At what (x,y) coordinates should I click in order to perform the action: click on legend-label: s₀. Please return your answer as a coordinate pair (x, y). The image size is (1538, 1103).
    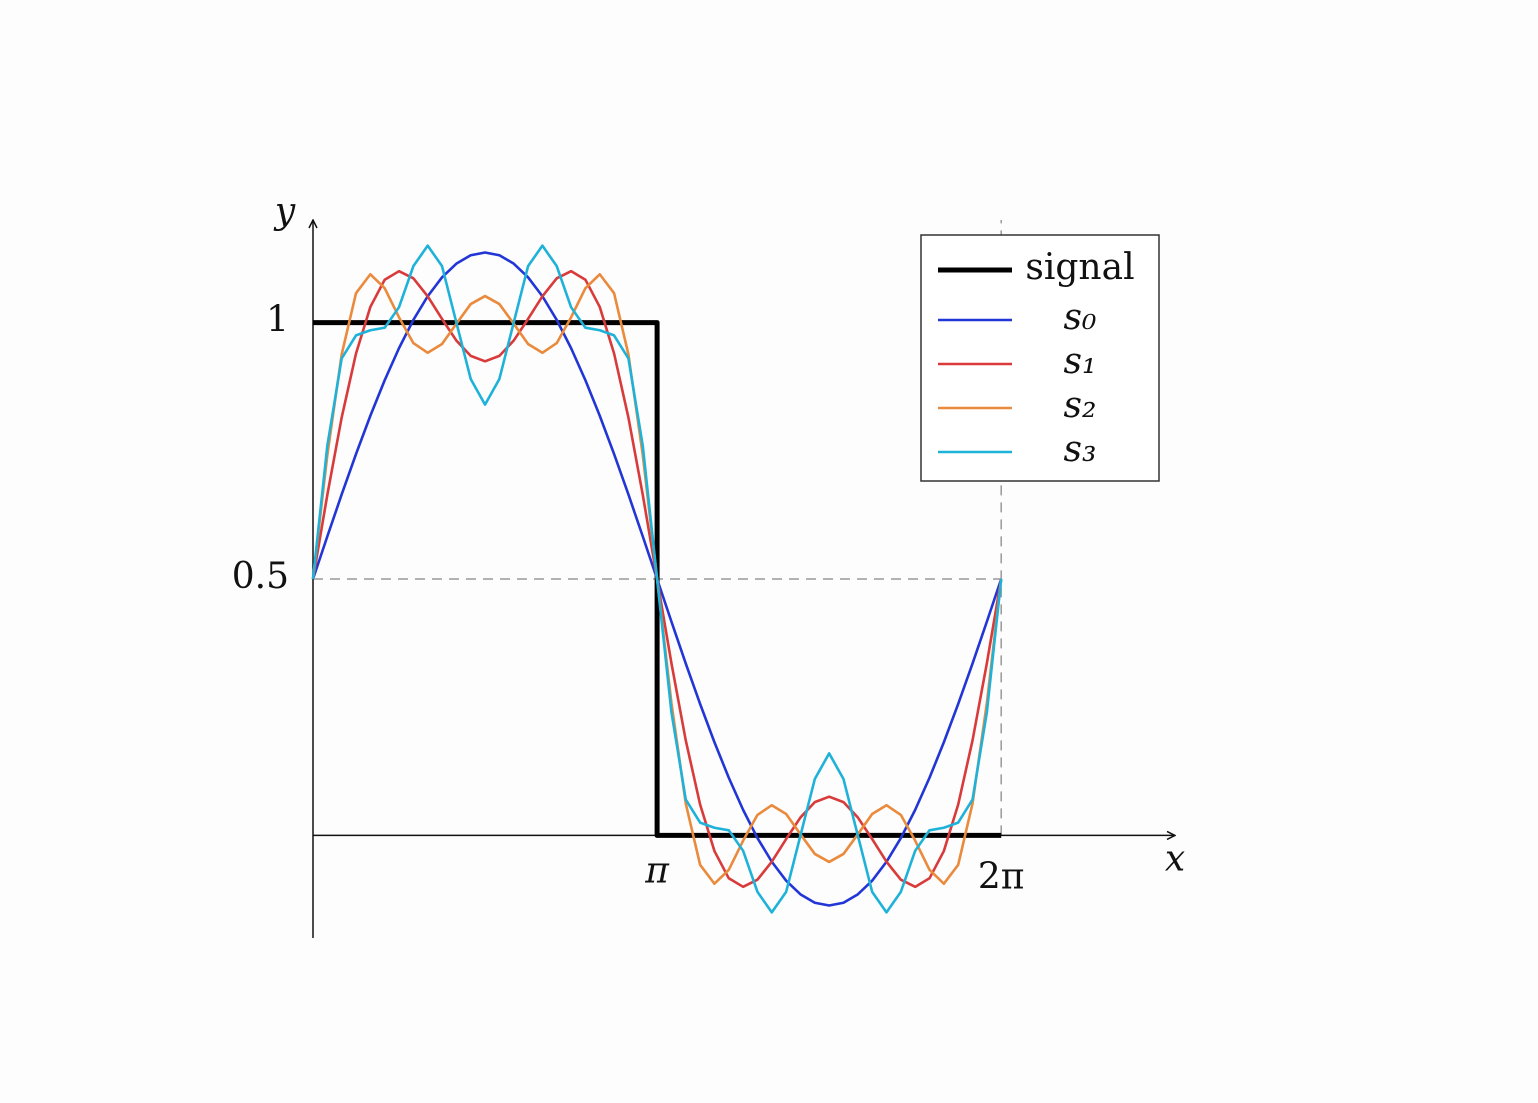
    Looking at the image, I should click on (1080, 317).